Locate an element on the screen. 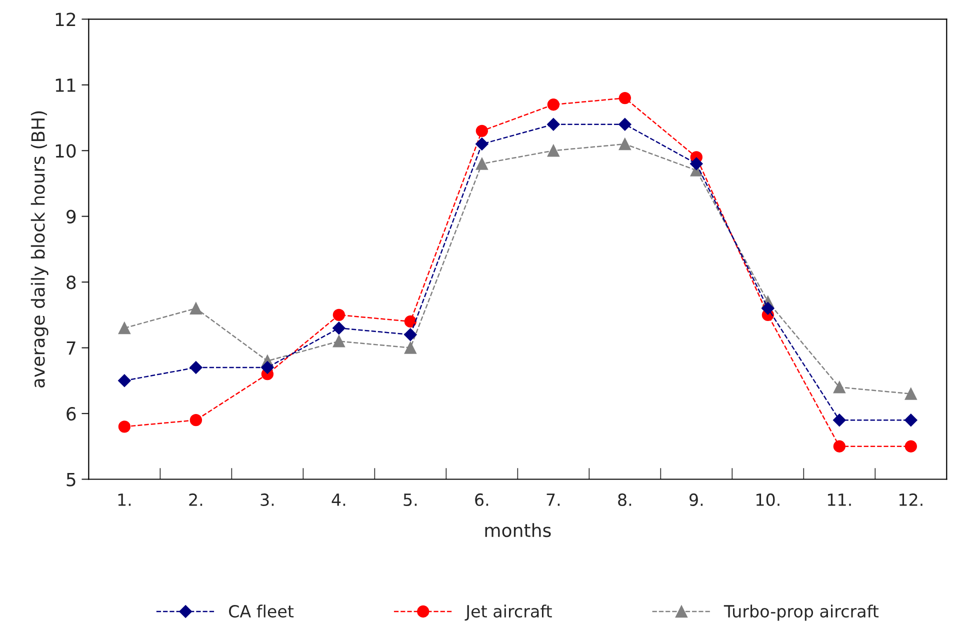  y-tick-label: 9 is located at coordinates (71, 217).